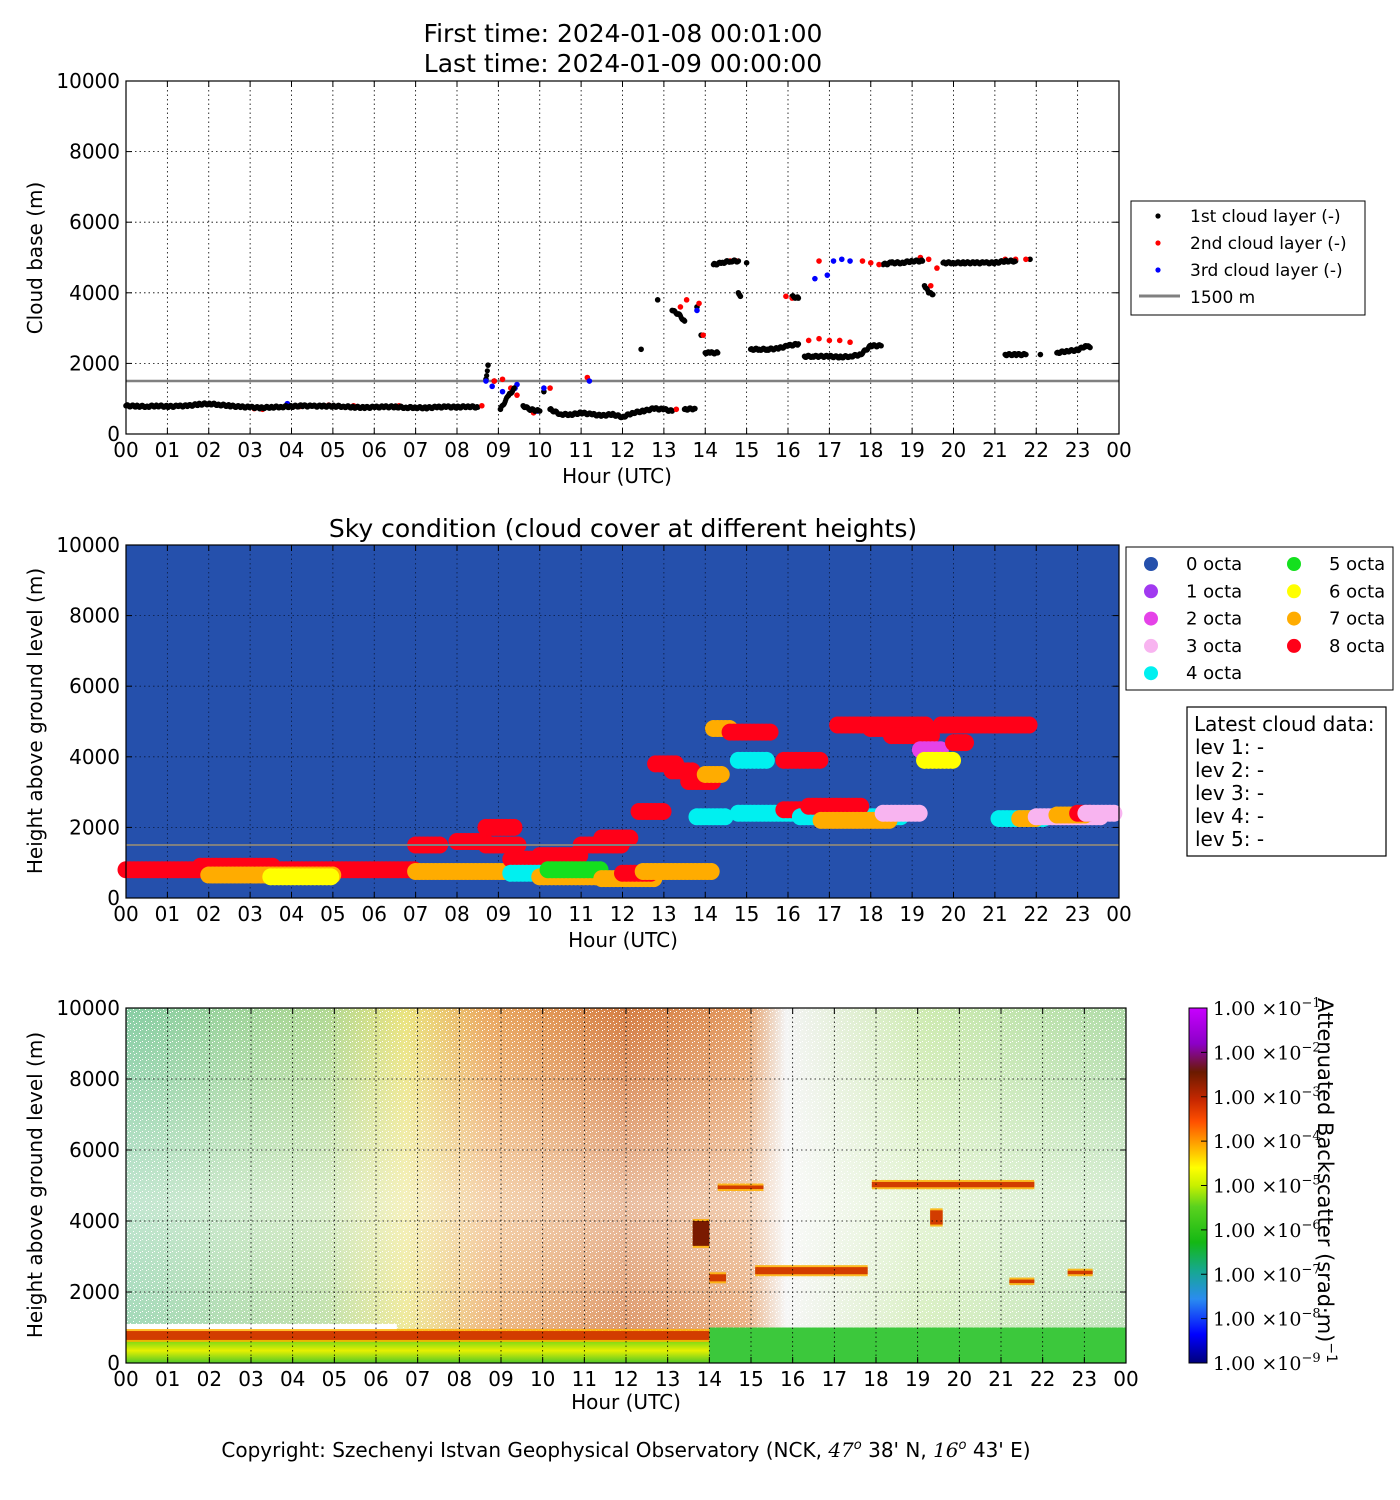 The width and height of the screenshot is (1400, 1500). Describe the element at coordinates (1158, 270) in the screenshot. I see `legend-marker-3rd` at that location.